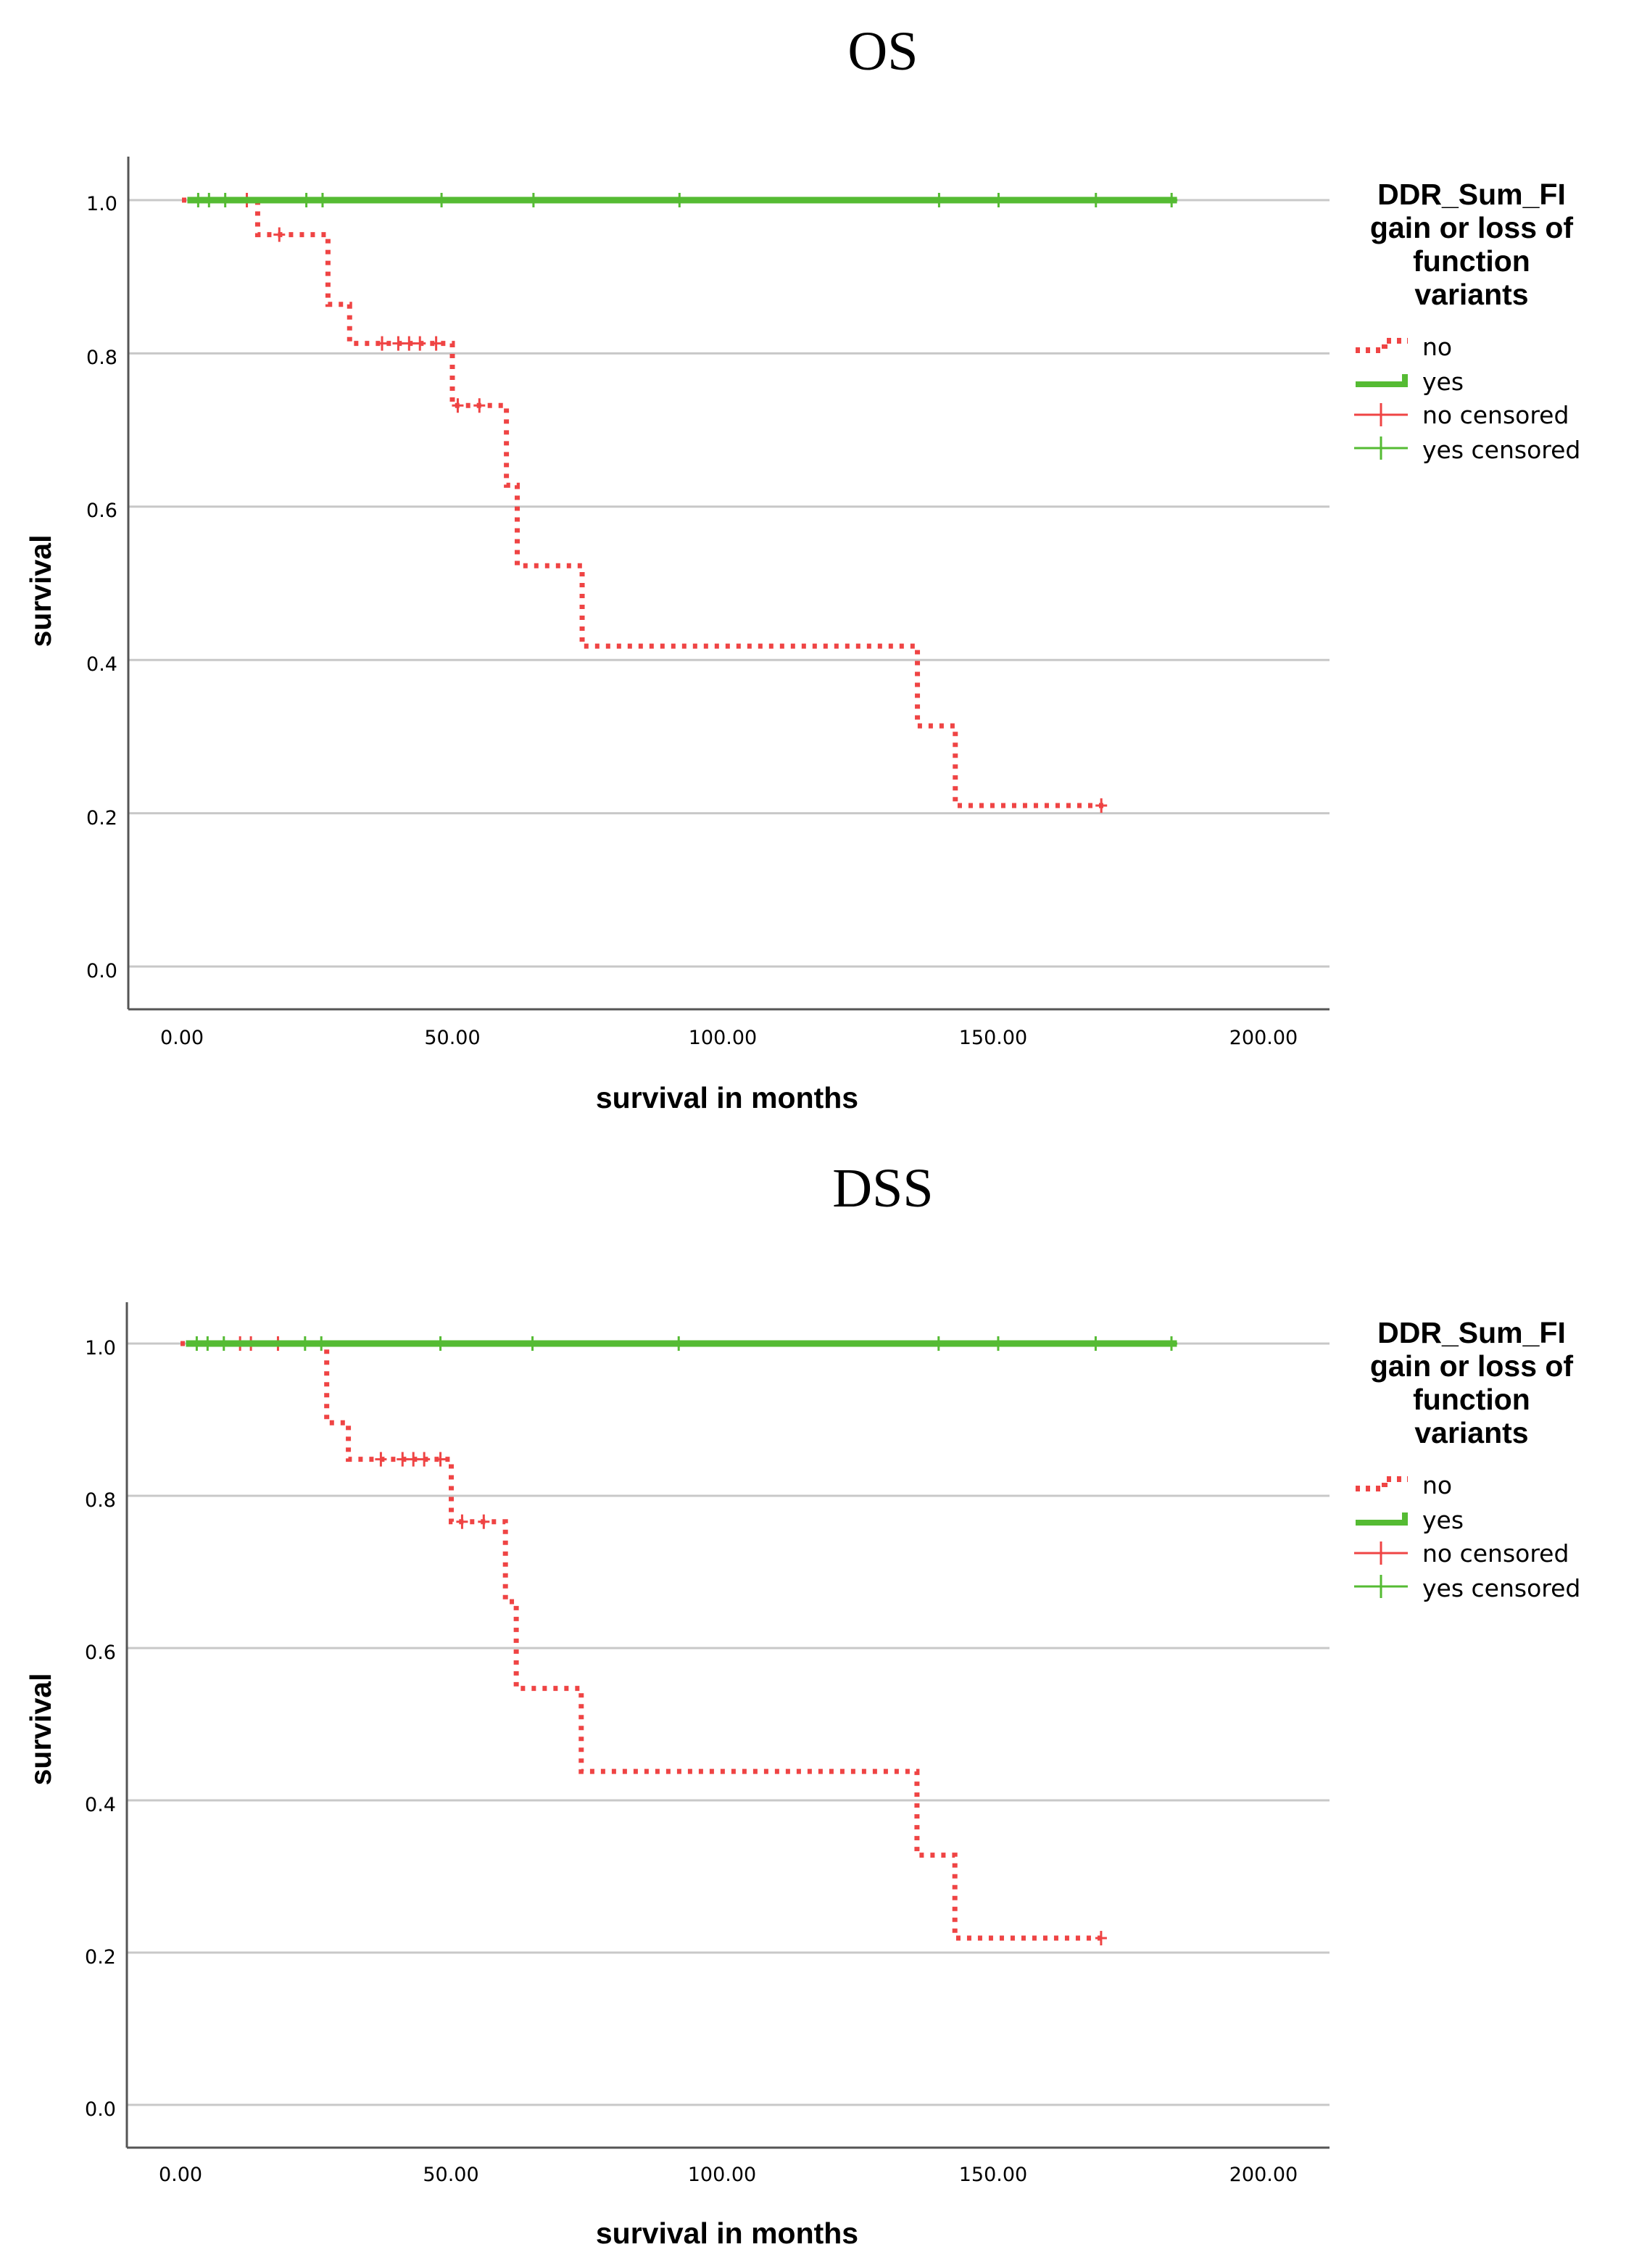 This screenshot has width=1626, height=2268. Describe the element at coordinates (1443, 1520) in the screenshot. I see `dss-legend-entry: yes` at that location.